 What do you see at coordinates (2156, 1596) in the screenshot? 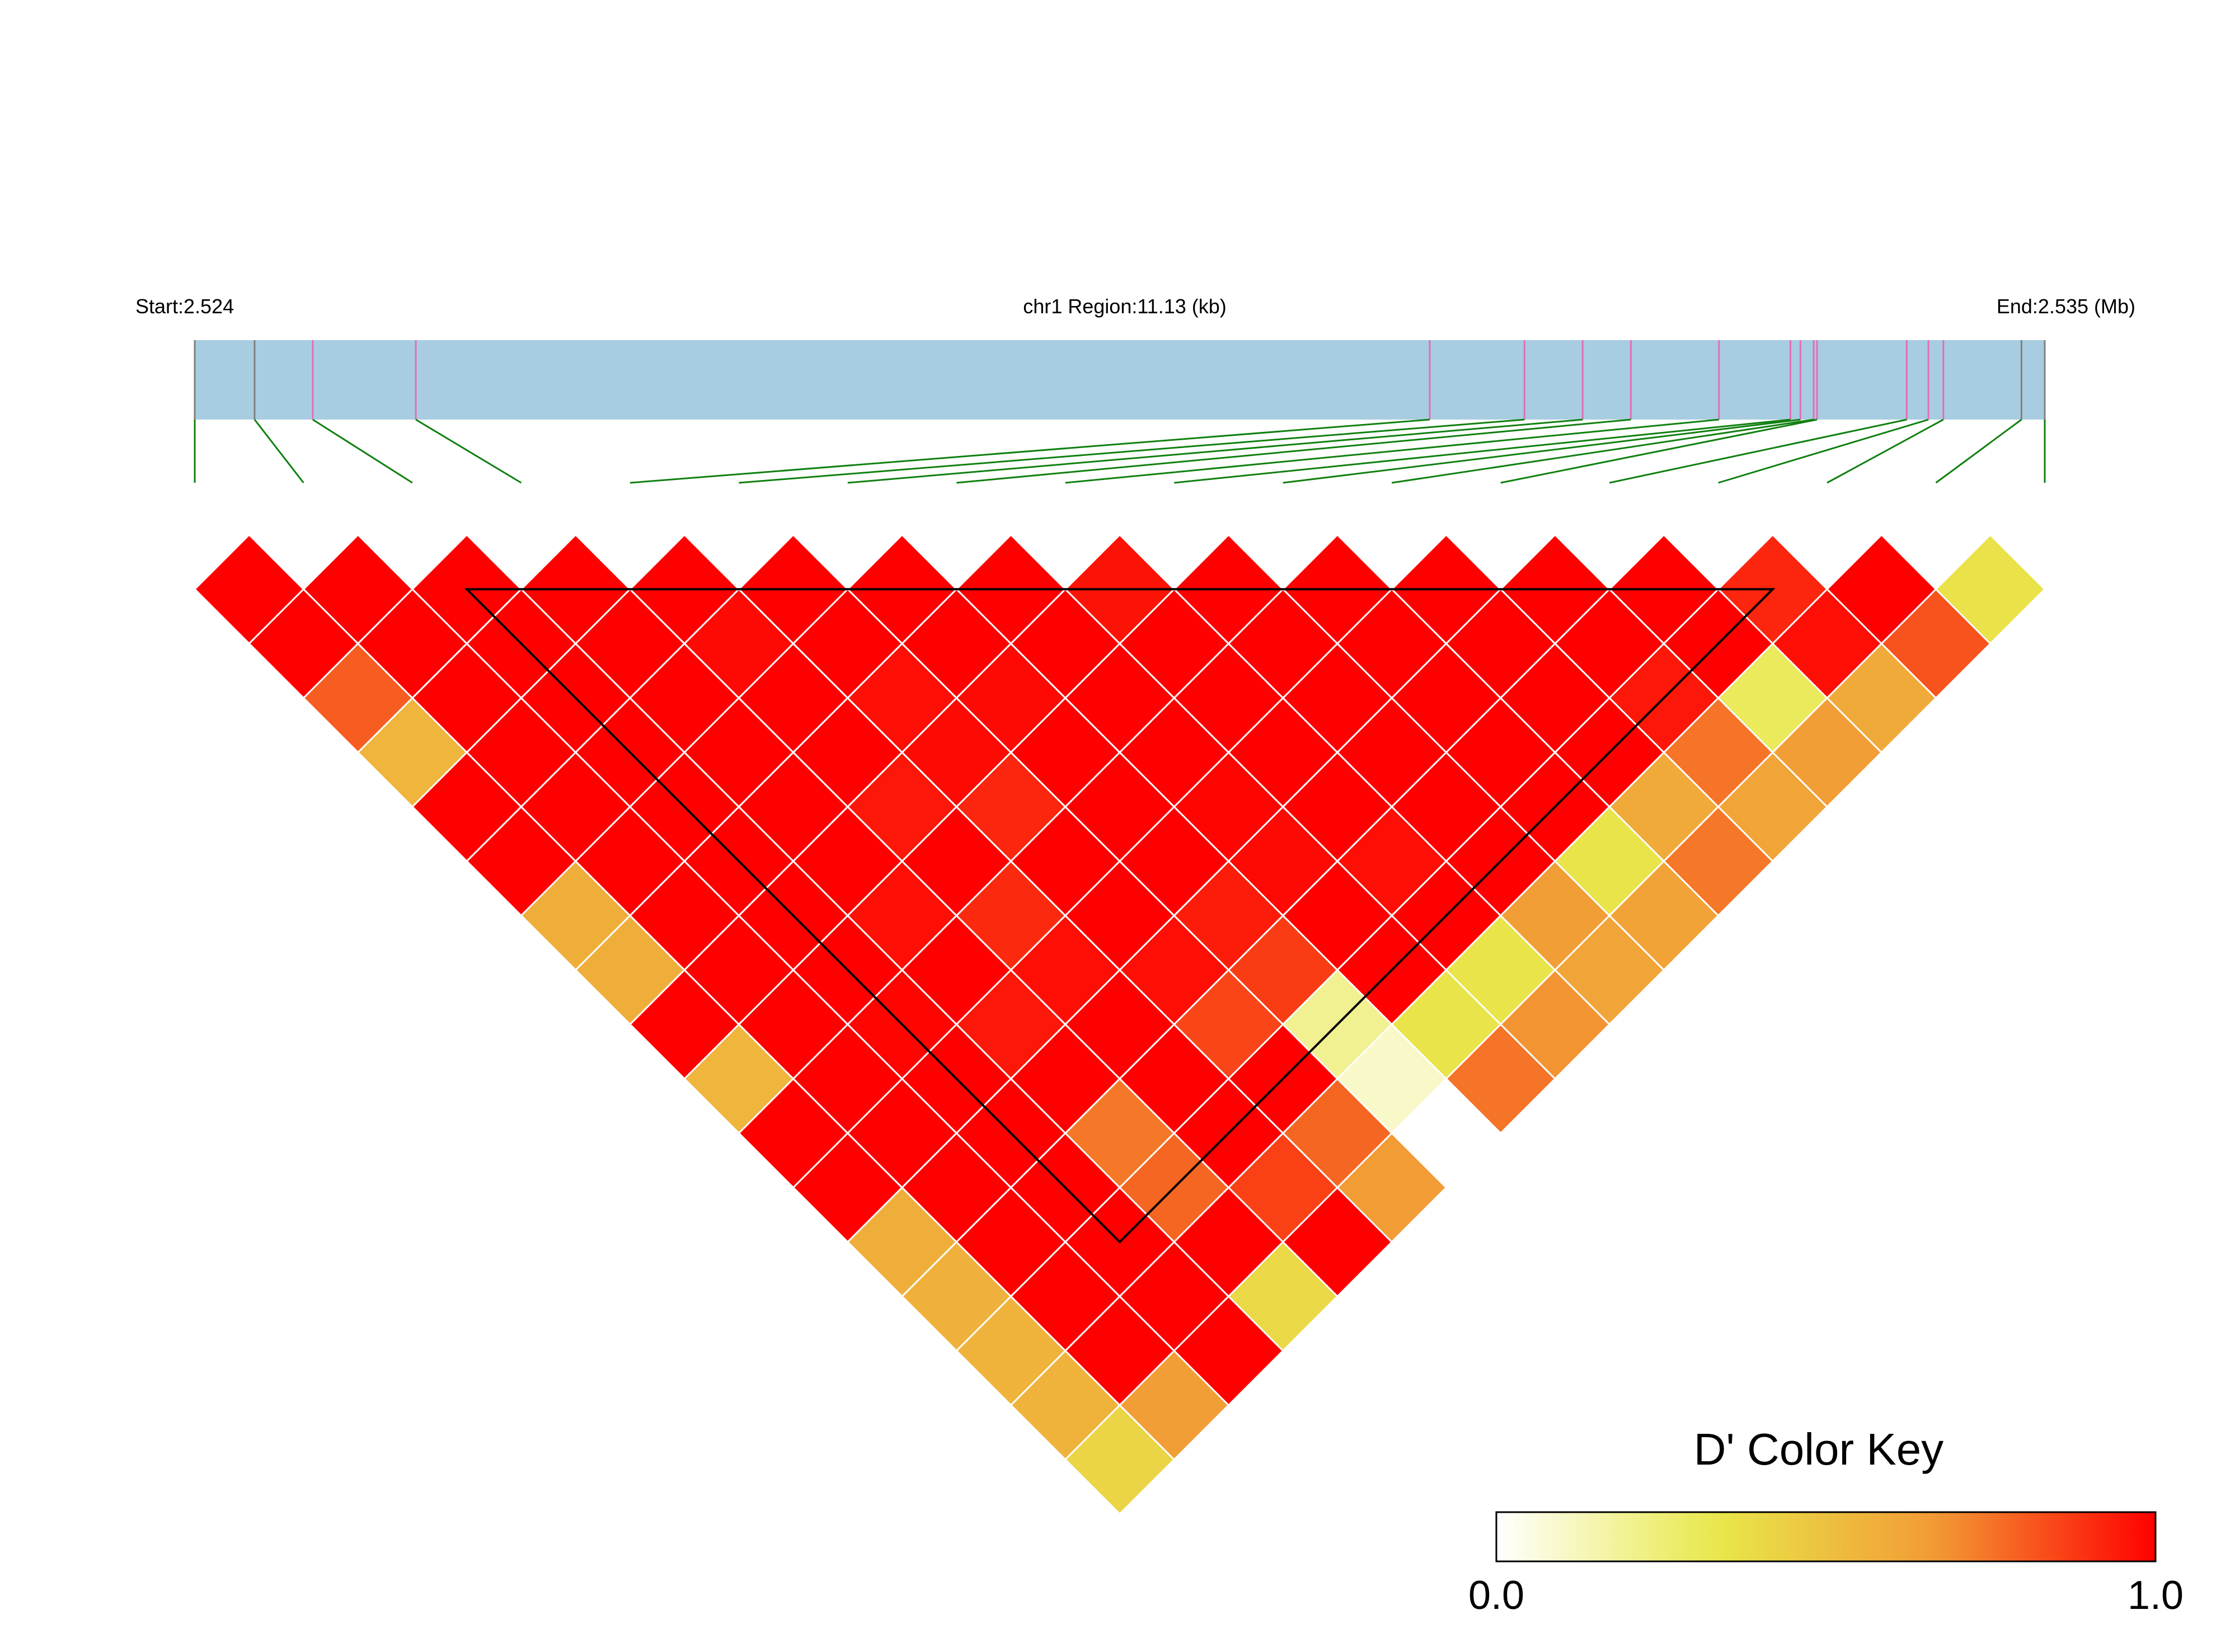
I see `color-key-max-label: 1.0` at bounding box center [2156, 1596].